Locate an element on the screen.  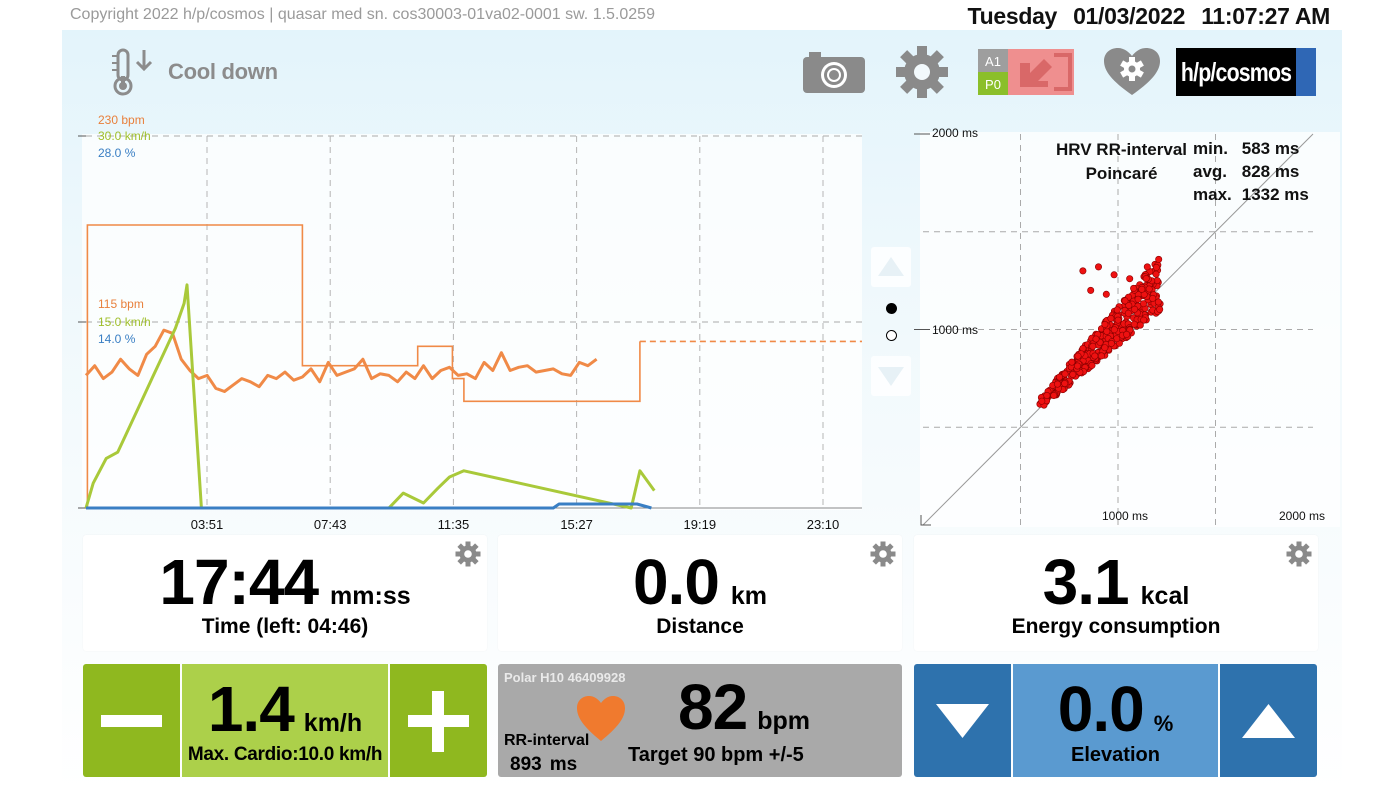
page-indicator-active is located at coordinates (891, 308).